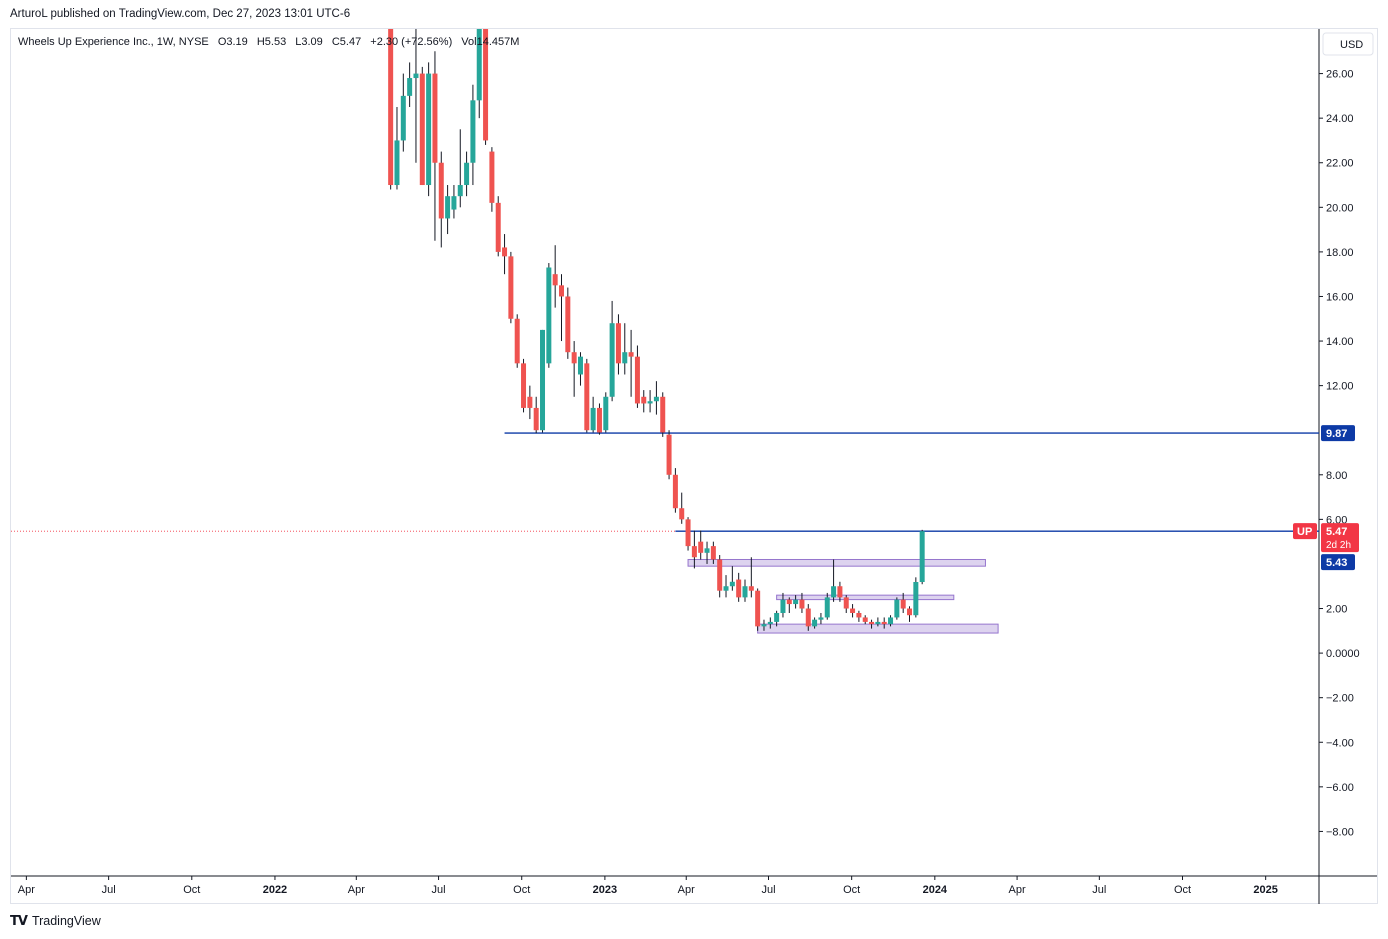  Describe the element at coordinates (1326, 498) in the screenshot. I see `tags-layer: 9.87 UP 5.47 2d 2h 5.43` at that location.